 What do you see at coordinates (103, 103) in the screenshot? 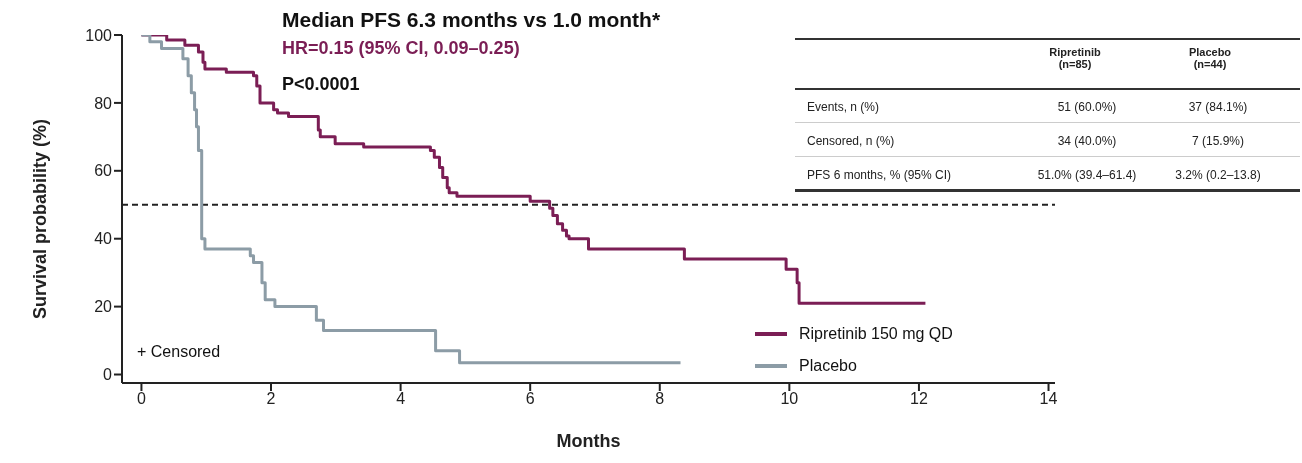
I see `y-tick-label: 80` at bounding box center [103, 103].